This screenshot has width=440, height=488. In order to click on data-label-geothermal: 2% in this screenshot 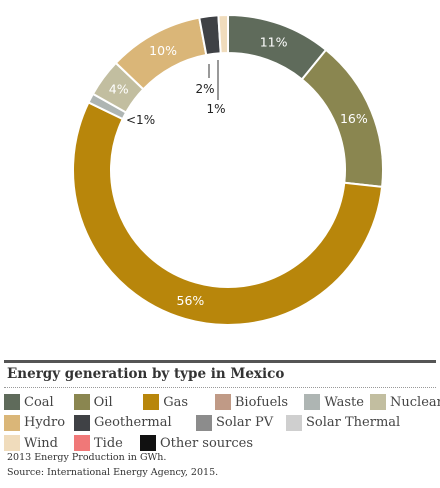, I will do `click(204, 89)`.